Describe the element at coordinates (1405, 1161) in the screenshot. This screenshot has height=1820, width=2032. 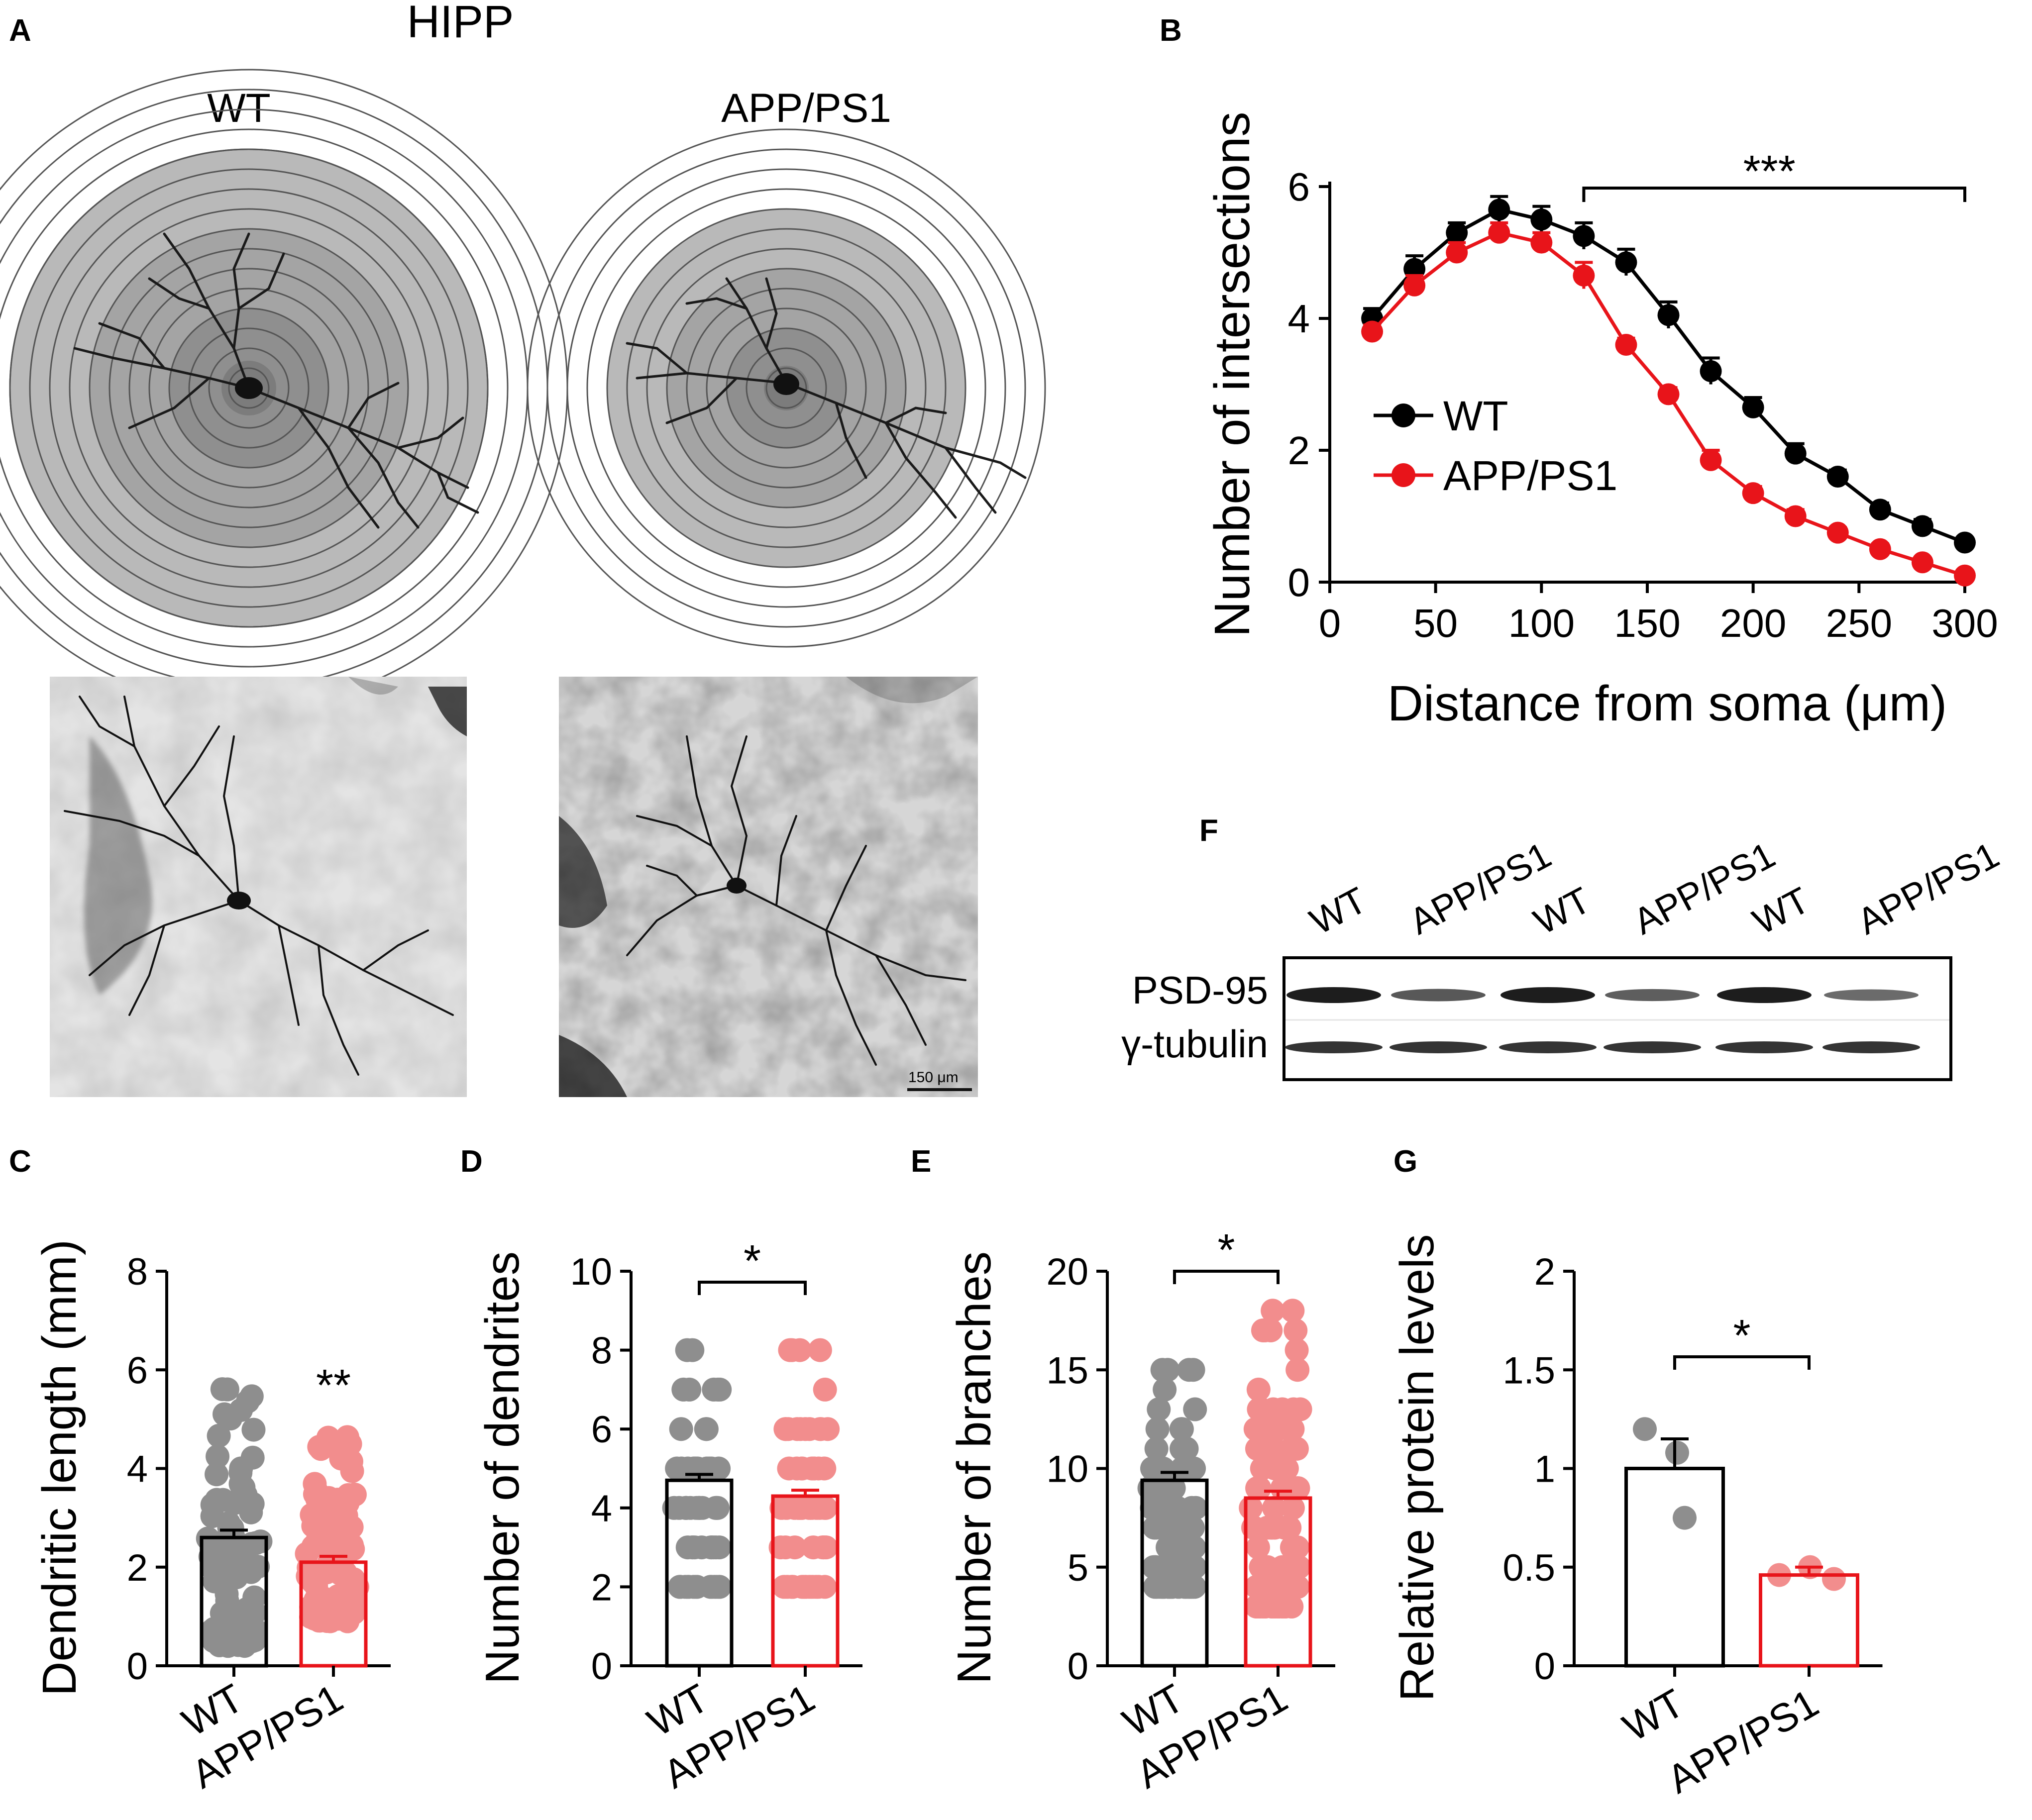
I see `panel-letter-g: G` at that location.